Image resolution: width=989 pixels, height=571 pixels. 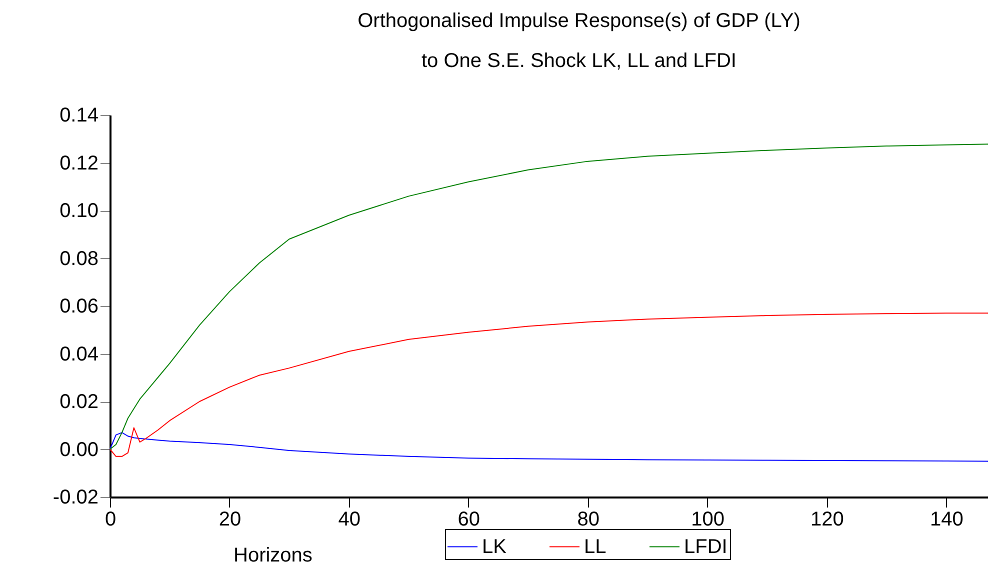 What do you see at coordinates (79, 307) in the screenshot?
I see `y-tick-label: 0.06` at bounding box center [79, 307].